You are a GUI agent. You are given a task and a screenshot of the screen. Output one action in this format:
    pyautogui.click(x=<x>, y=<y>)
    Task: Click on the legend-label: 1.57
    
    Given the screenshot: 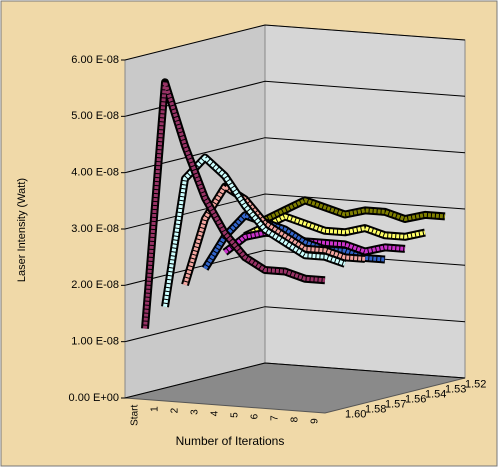 What is the action you would take?
    pyautogui.click(x=395, y=404)
    